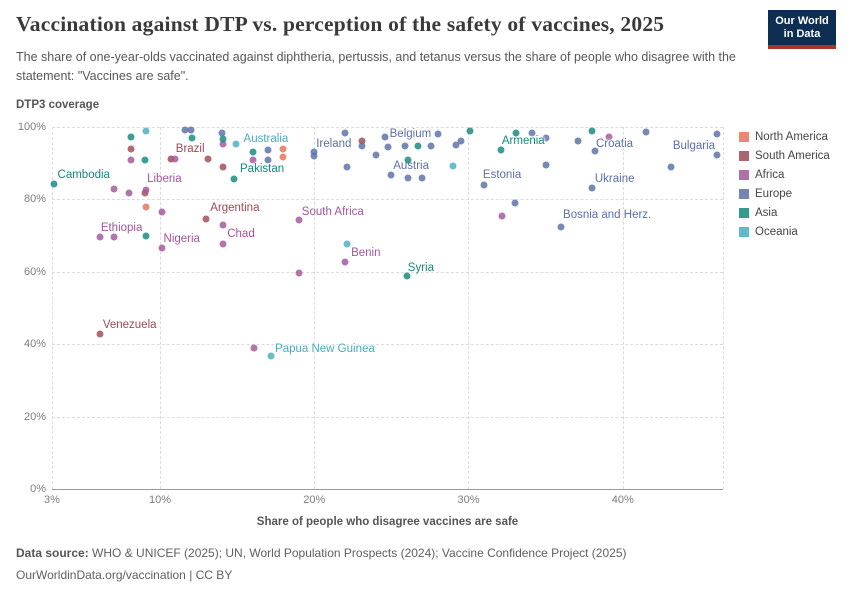 The width and height of the screenshot is (850, 600). What do you see at coordinates (206, 219) in the screenshot?
I see `data-point-argentina` at bounding box center [206, 219].